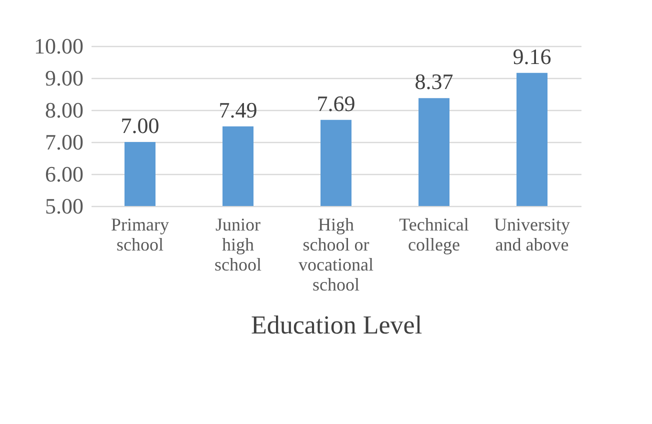 The image size is (652, 424). I want to click on data-label: 7.69, so click(336, 103).